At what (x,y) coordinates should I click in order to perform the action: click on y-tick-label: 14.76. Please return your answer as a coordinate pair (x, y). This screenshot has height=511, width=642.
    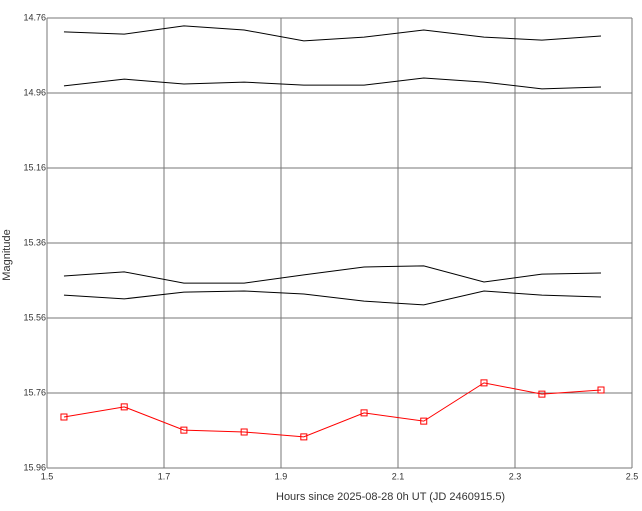
    Looking at the image, I should click on (34, 17).